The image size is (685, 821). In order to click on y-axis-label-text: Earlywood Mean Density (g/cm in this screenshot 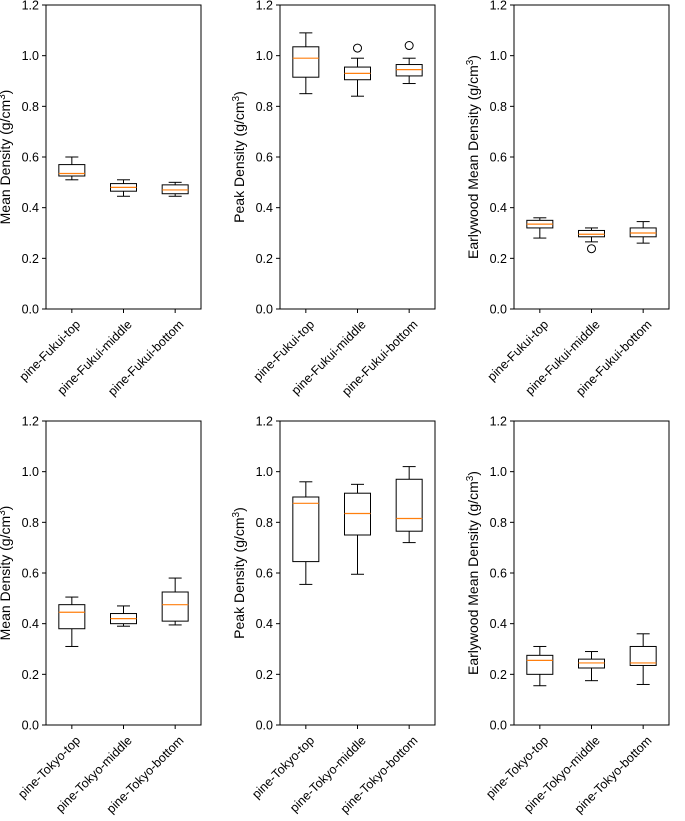, I will do `click(473, 162)`.